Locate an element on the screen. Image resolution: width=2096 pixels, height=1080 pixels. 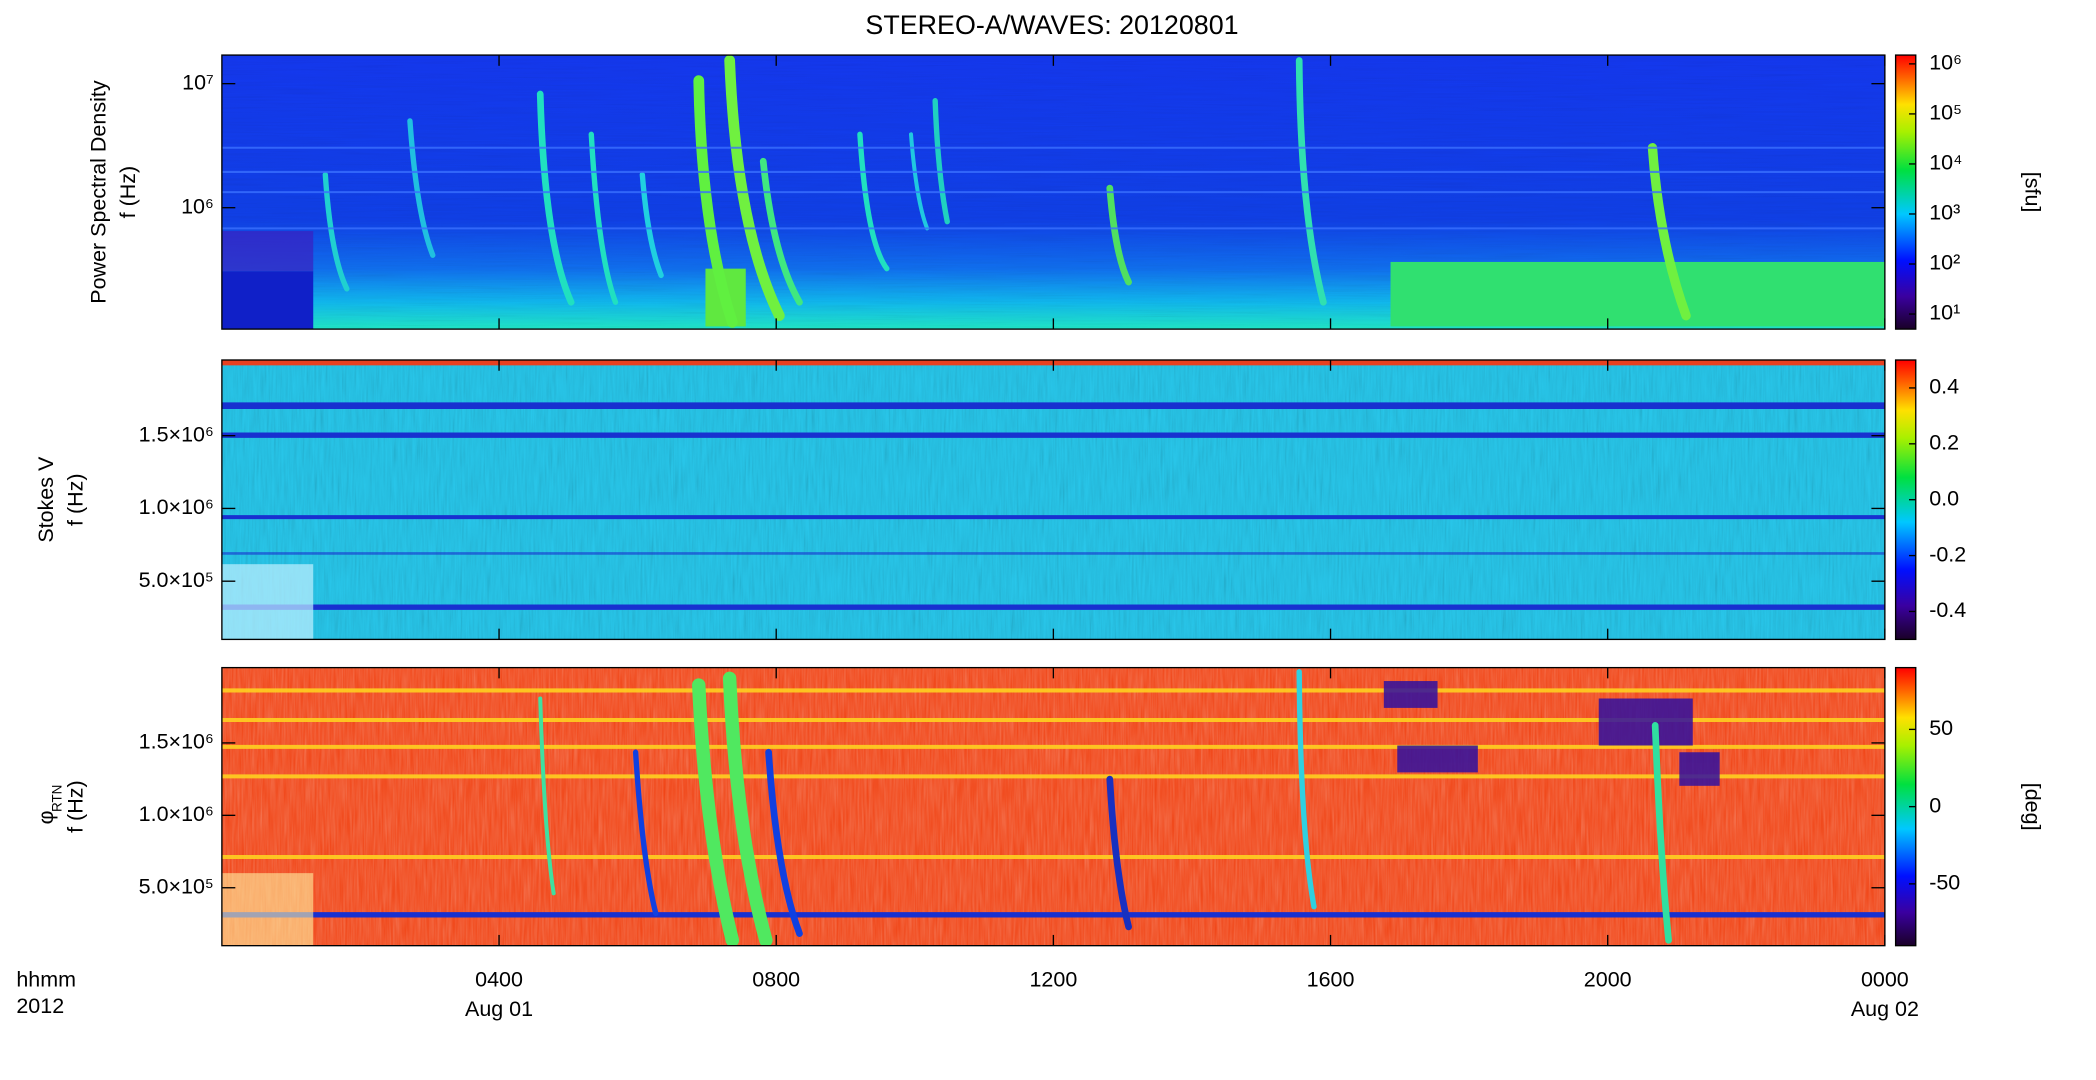
x-tick-label: 1200 is located at coordinates (1053, 979).